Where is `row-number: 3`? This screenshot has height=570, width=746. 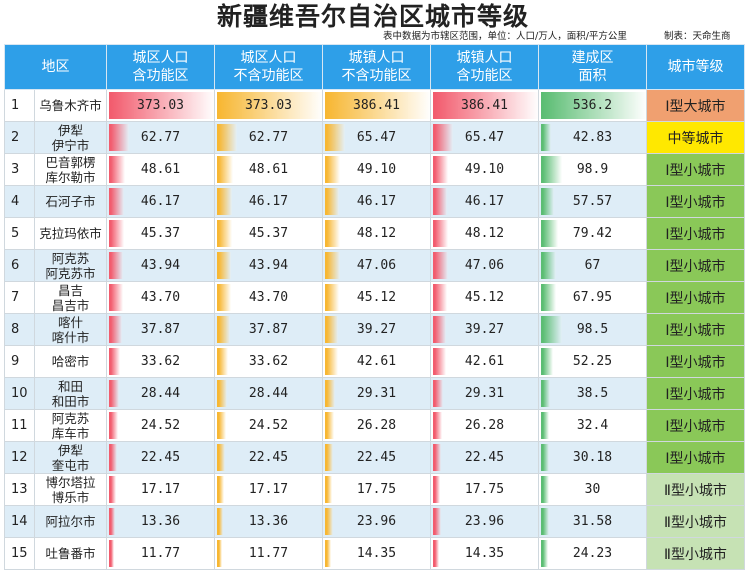 row-number: 3 is located at coordinates (19, 169).